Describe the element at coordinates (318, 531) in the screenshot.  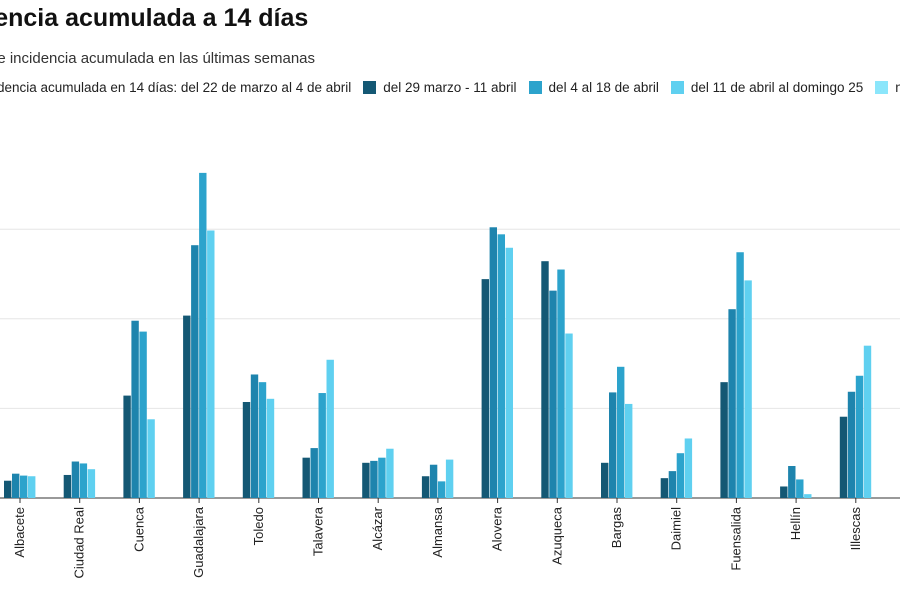
I see `x-tick-label-talavera: Talavera` at that location.